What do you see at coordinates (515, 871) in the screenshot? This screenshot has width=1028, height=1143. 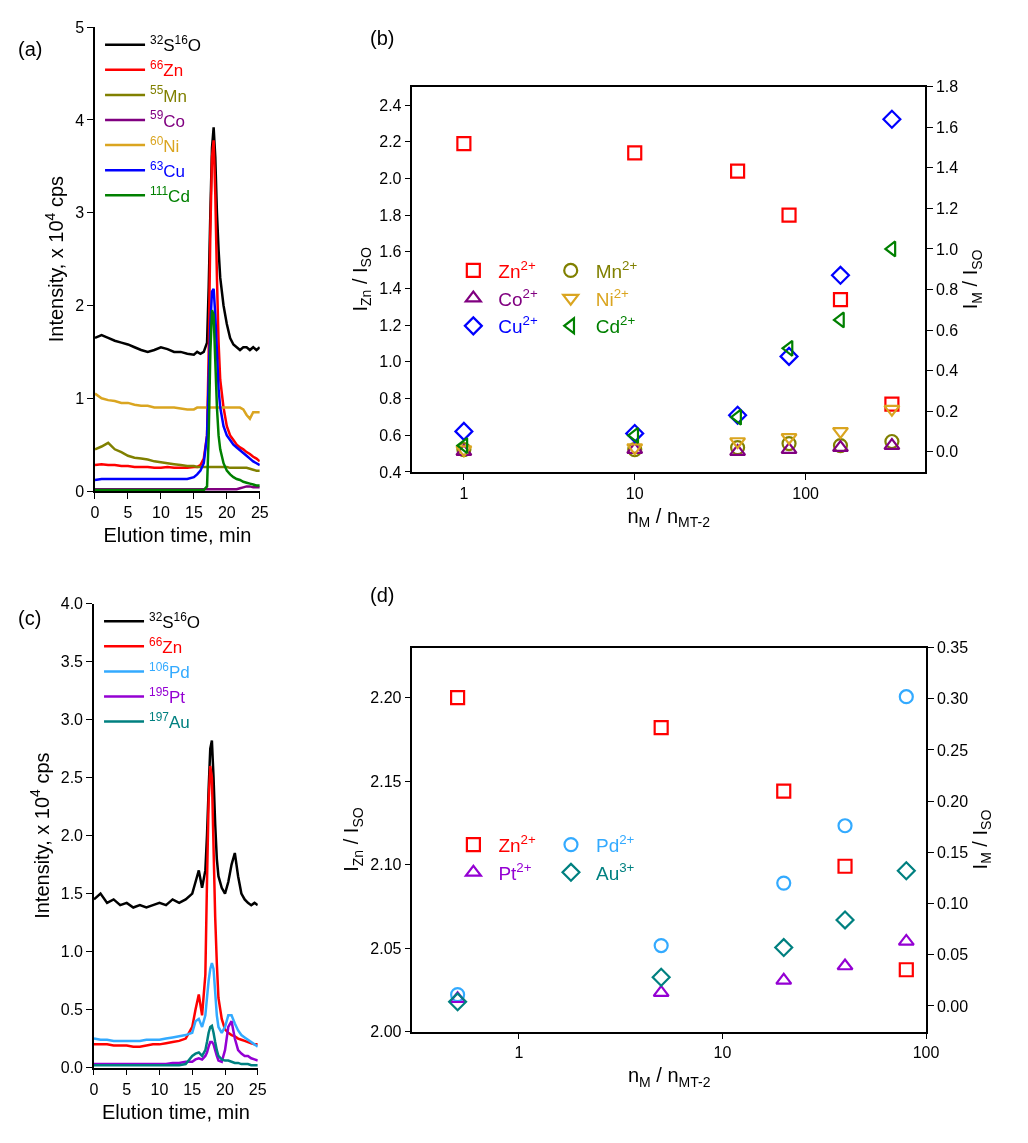 I see `legend-label: Pt$^{2+}$` at bounding box center [515, 871].